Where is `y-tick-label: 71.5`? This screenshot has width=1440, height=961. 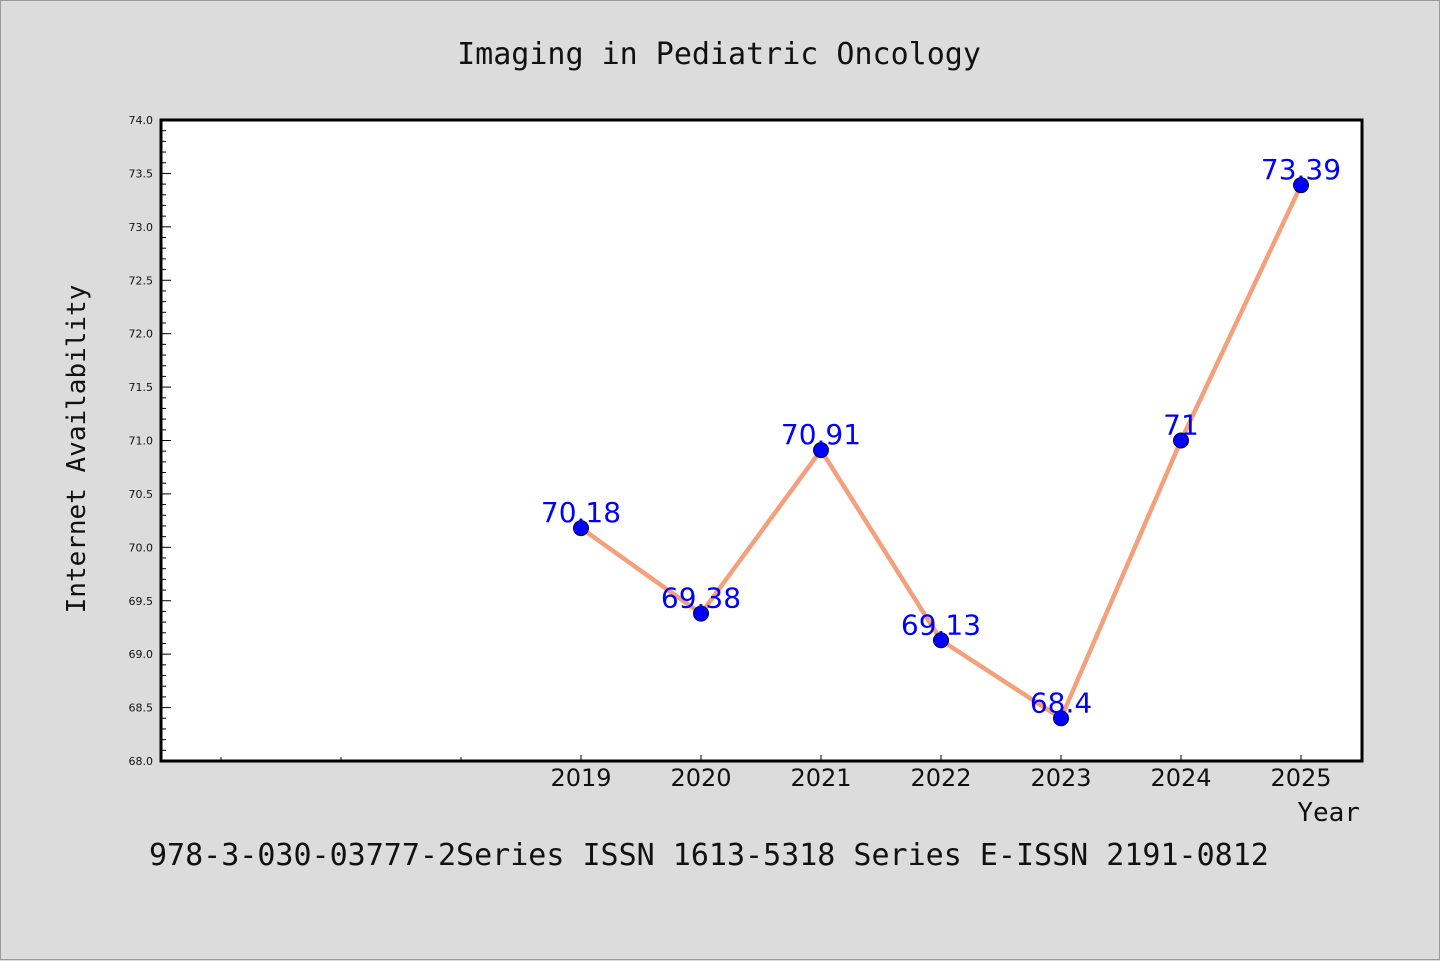 y-tick-label: 71.5 is located at coordinates (141, 387).